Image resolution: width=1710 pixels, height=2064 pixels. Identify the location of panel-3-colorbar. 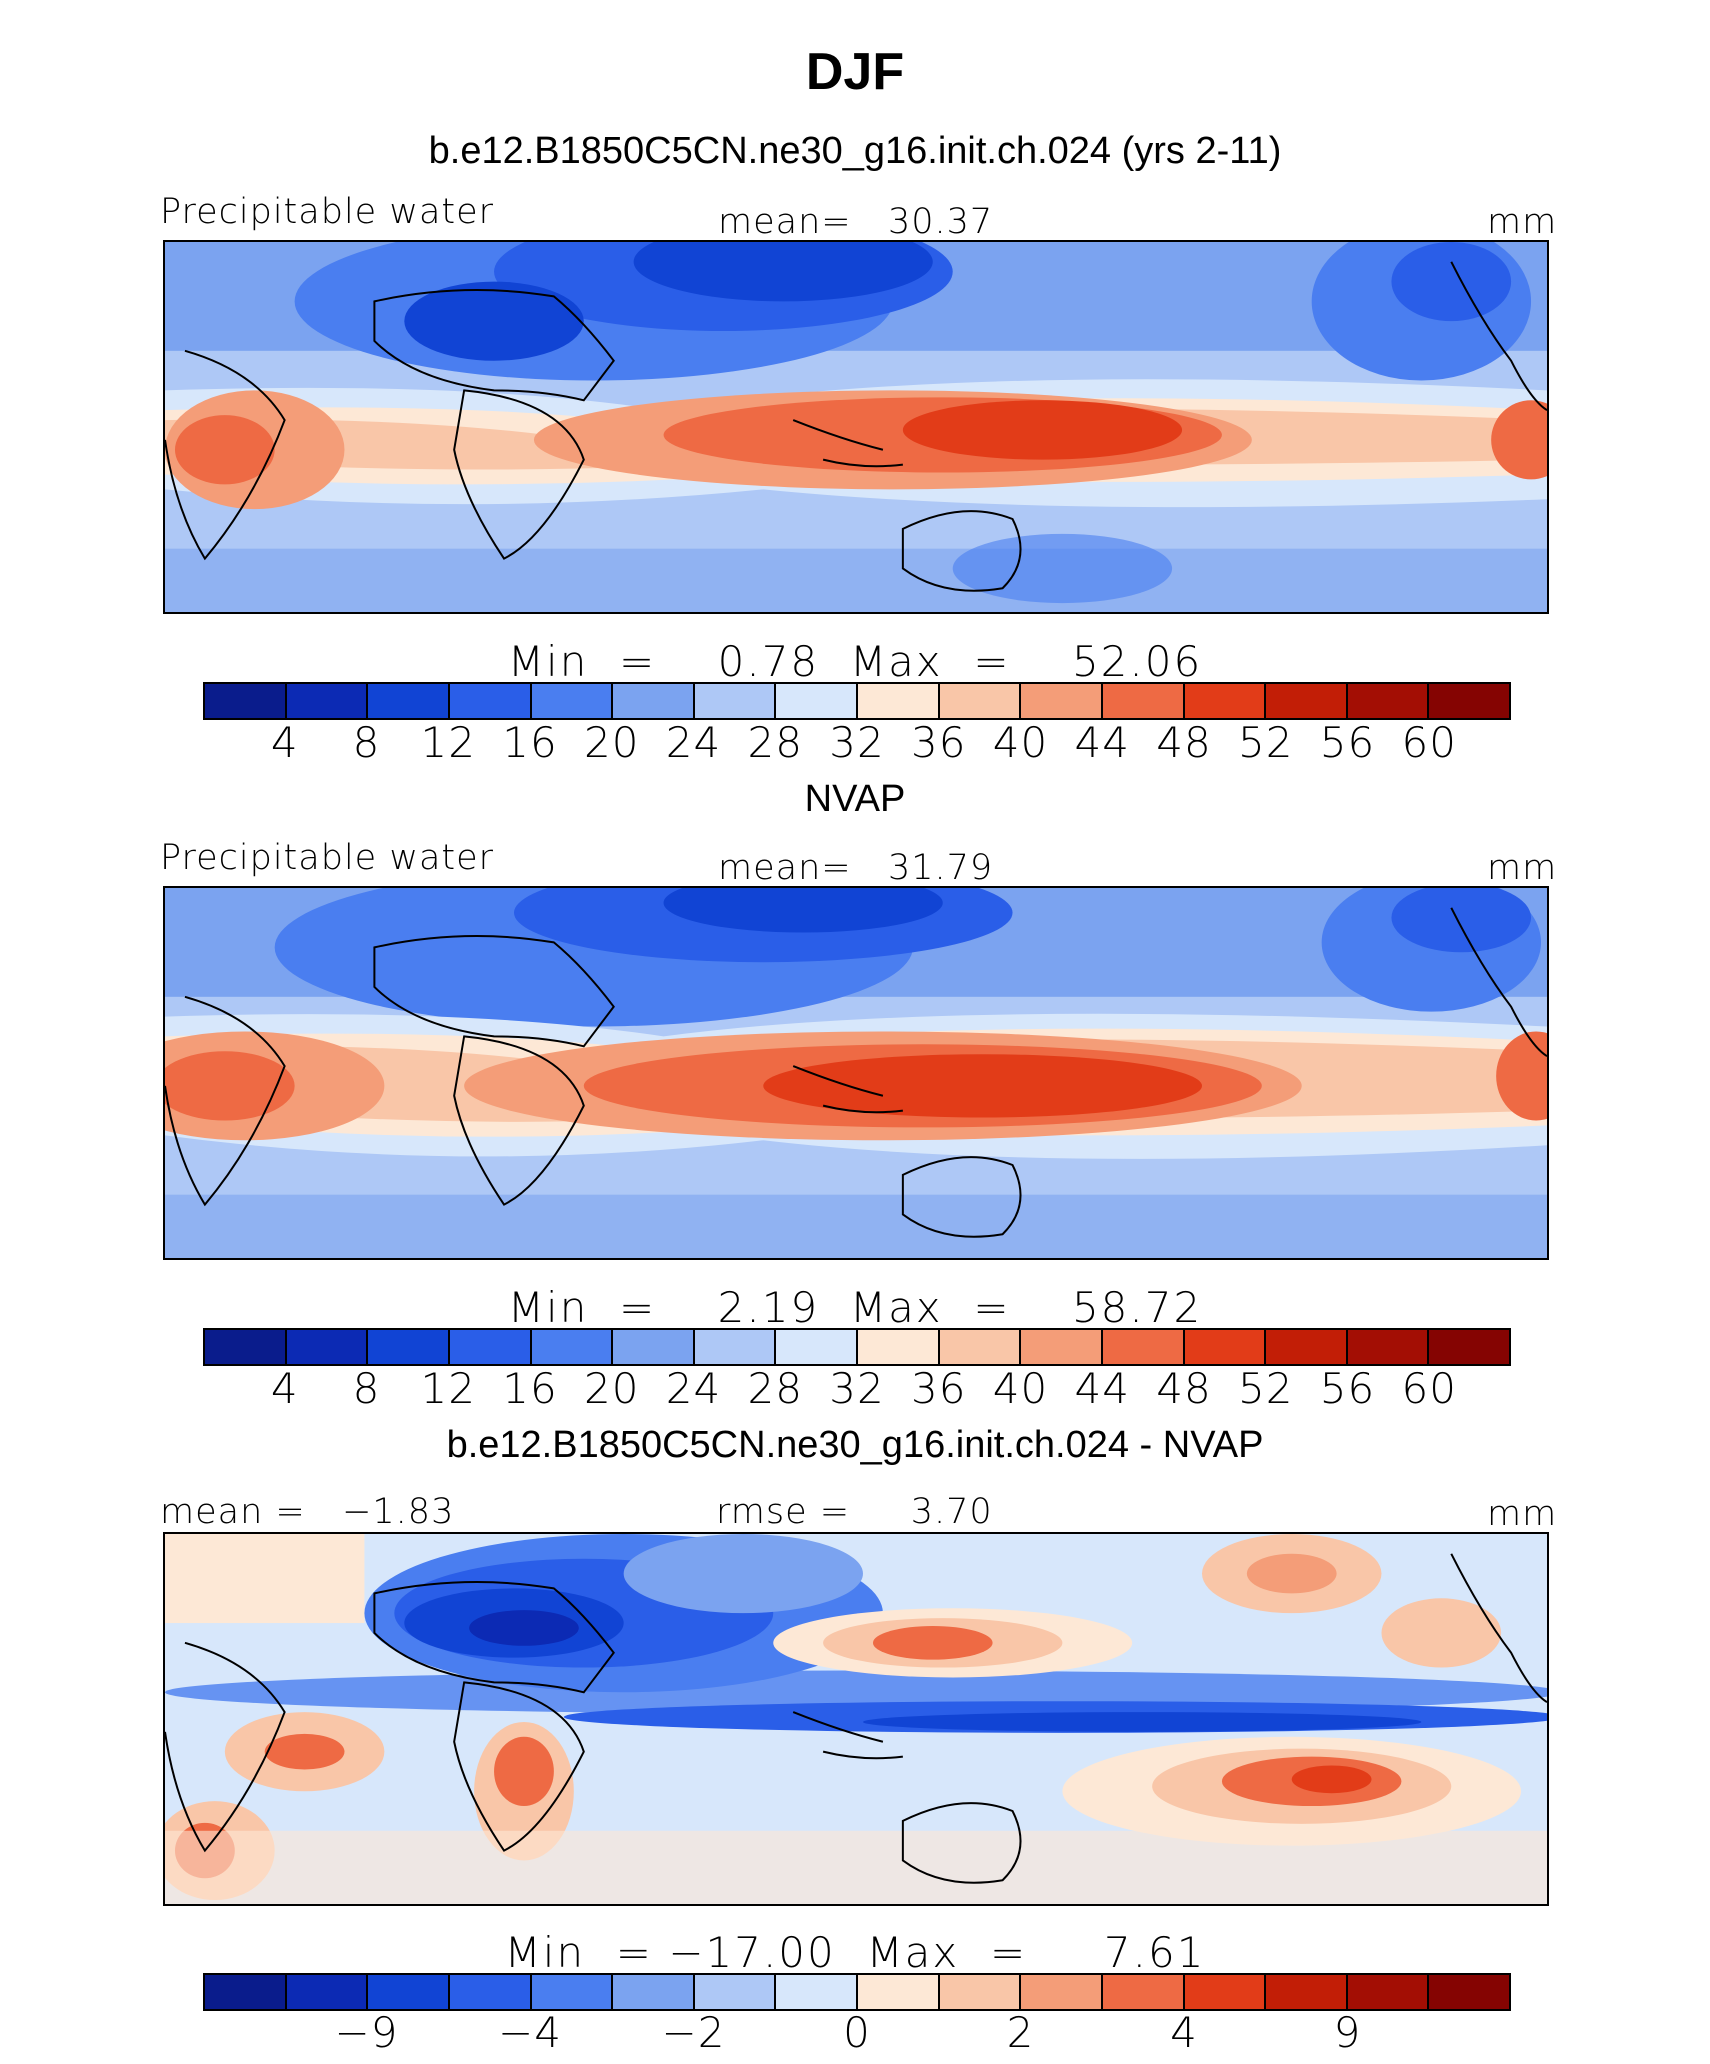
(857, 1992).